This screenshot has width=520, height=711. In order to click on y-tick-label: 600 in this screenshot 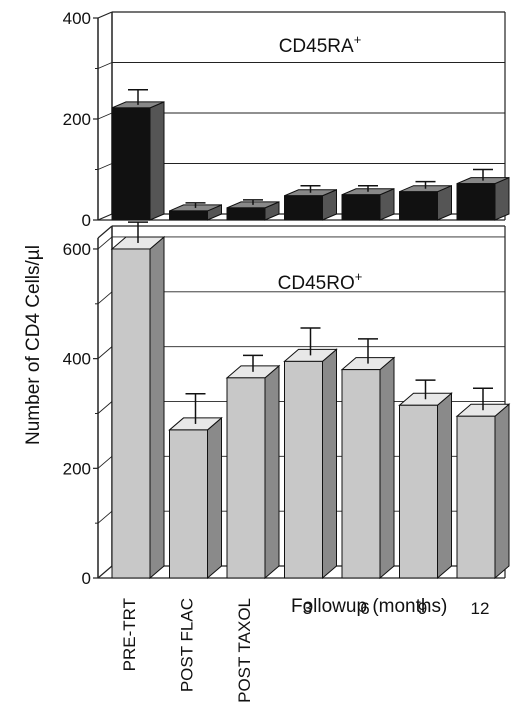, I will do `click(77, 249)`.